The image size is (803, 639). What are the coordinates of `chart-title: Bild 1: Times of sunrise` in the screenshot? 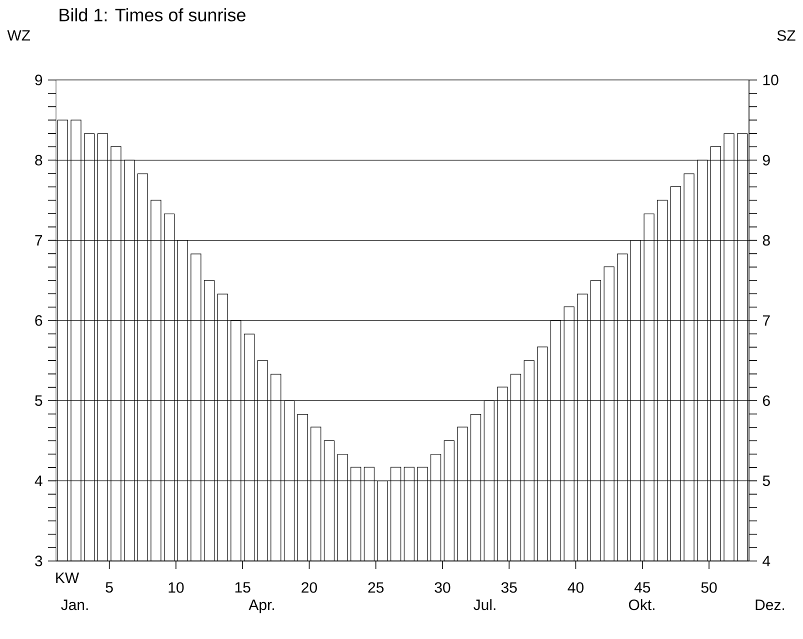 It's located at (153, 15).